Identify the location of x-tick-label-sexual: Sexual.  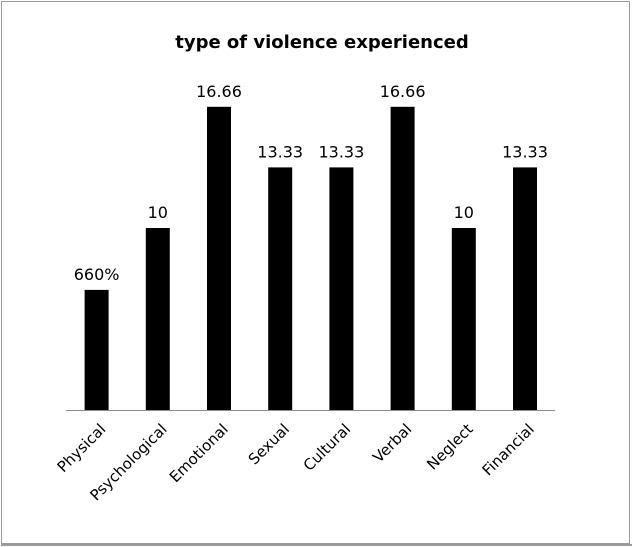
(269, 444).